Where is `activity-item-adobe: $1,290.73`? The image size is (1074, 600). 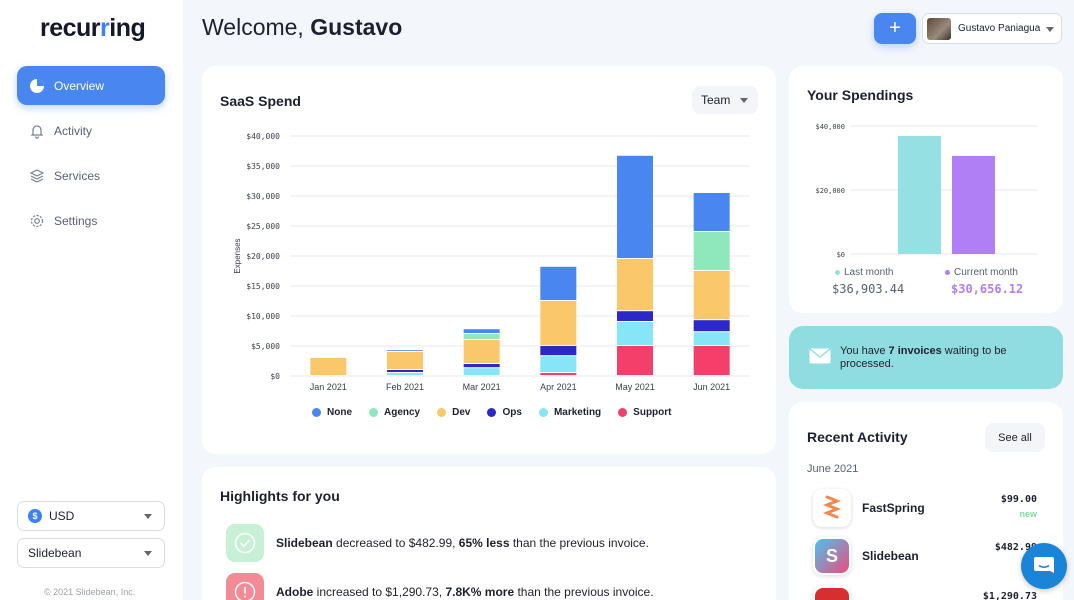
activity-item-adobe: $1,290.73 is located at coordinates (938, 593).